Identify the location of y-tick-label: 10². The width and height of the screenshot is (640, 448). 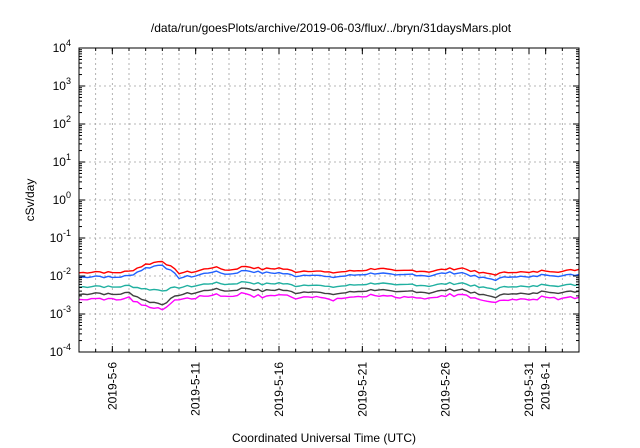
(62, 122).